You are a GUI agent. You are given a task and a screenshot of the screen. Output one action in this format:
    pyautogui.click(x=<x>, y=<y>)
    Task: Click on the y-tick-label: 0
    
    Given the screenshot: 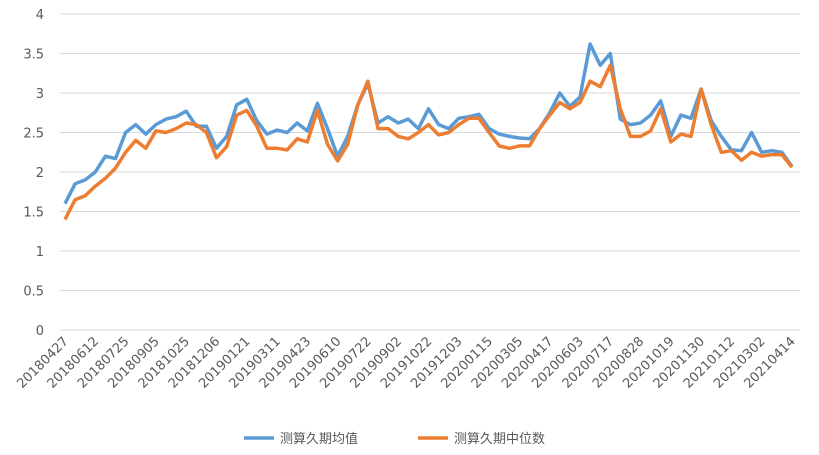 What is the action you would take?
    pyautogui.click(x=40, y=331)
    